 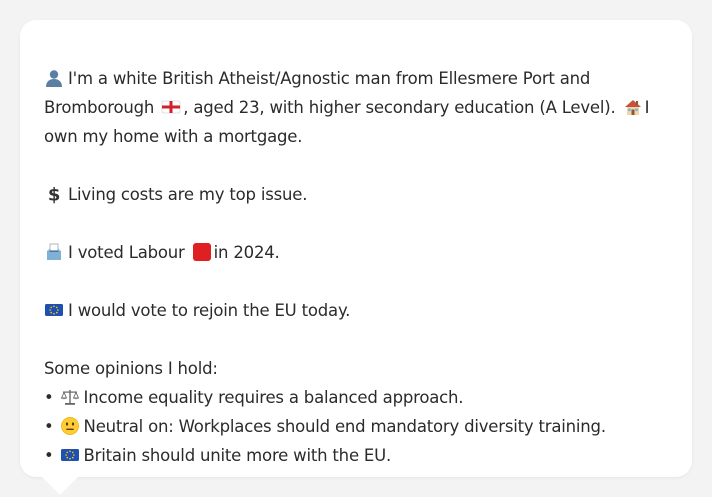 I want to click on message-bubble-tail, so click(x=60, y=486).